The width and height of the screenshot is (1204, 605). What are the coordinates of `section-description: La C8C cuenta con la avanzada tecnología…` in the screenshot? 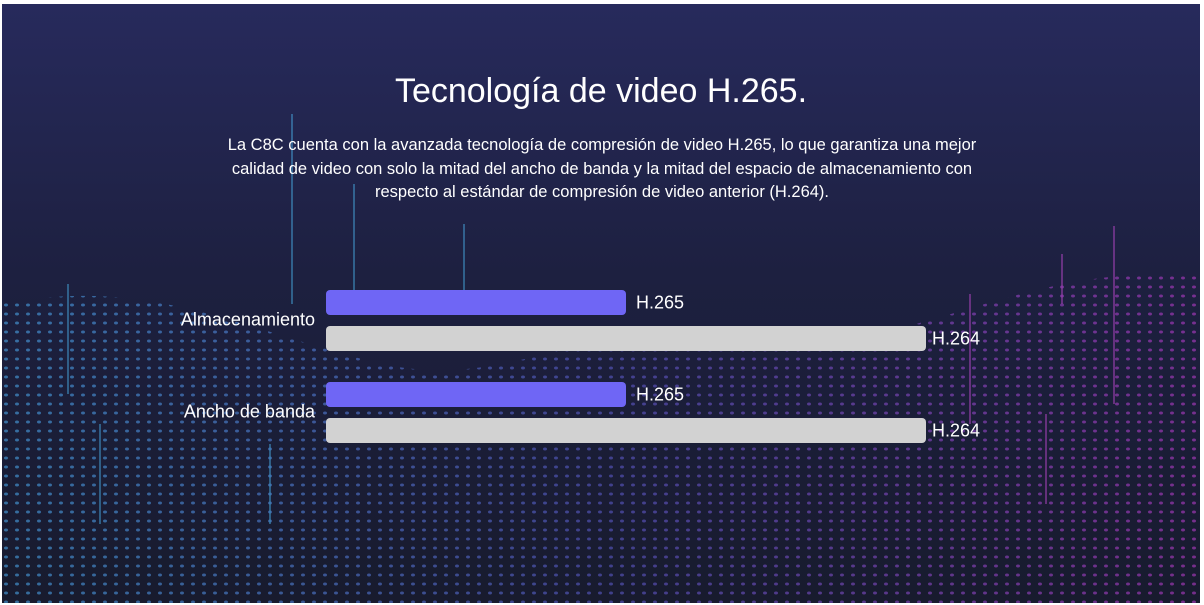 It's located at (602, 168).